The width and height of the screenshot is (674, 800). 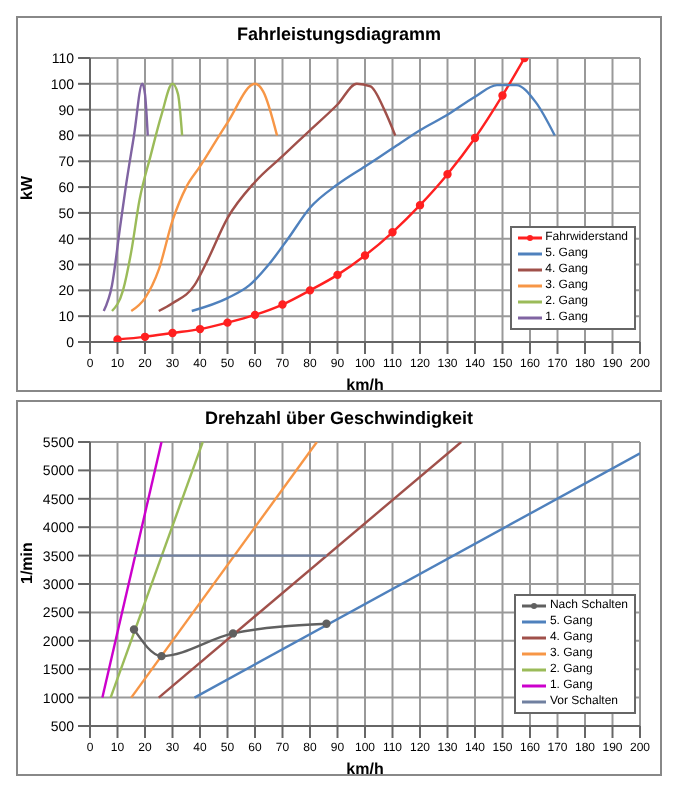 I want to click on y-axis-title: 1/min, so click(x=26, y=562).